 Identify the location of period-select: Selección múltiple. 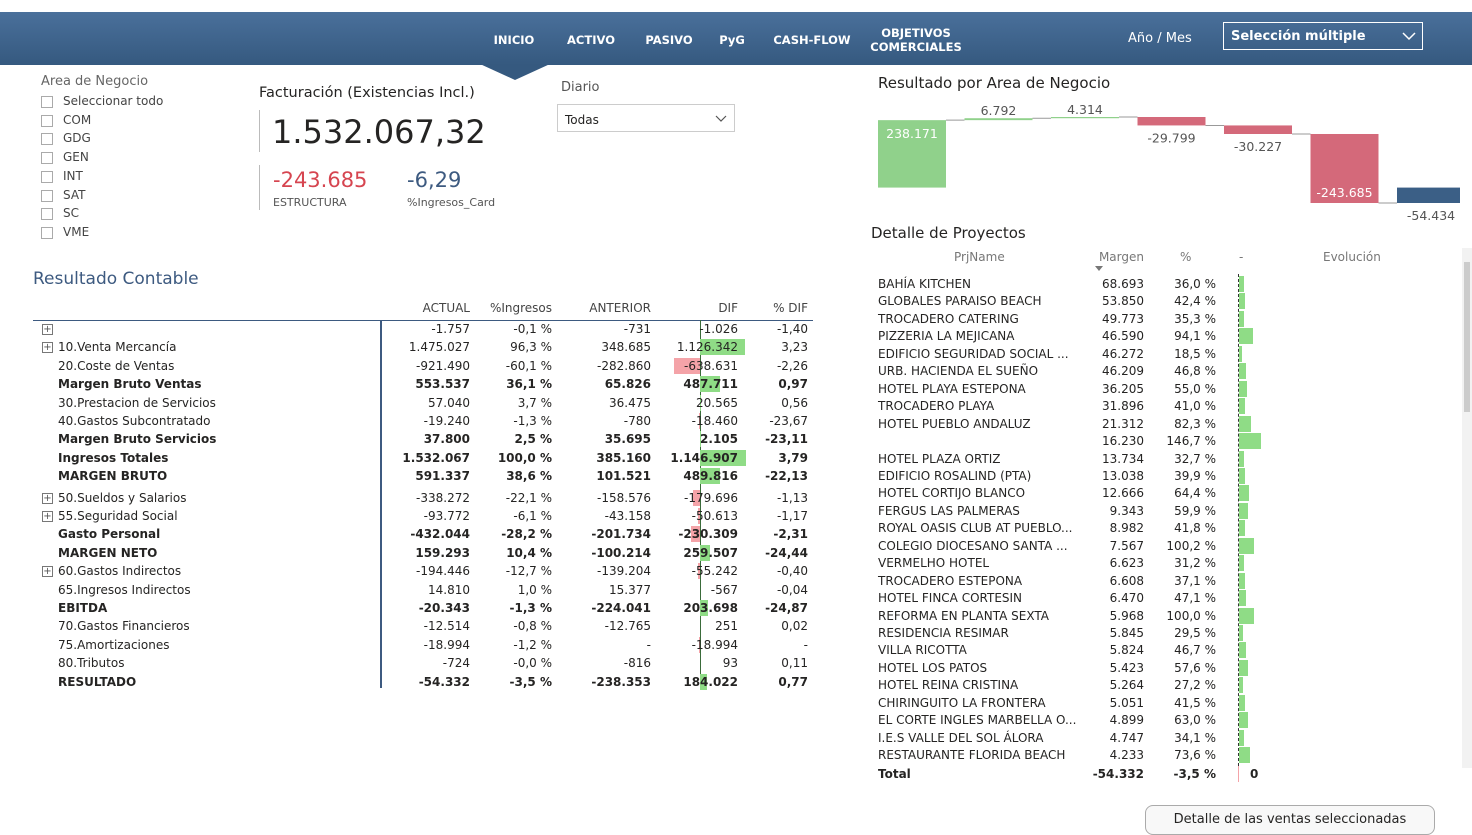
(1323, 36).